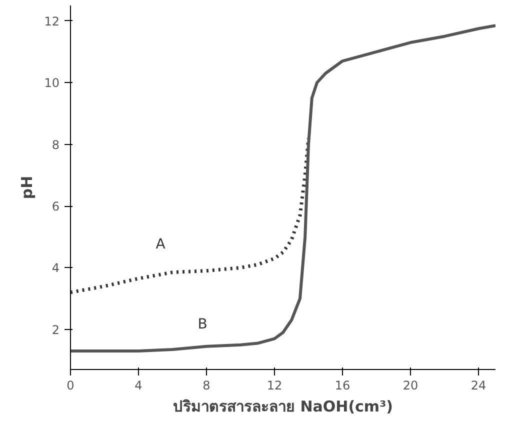 This screenshot has width=525, height=423. I want to click on y-tick-label: 10, so click(52, 83).